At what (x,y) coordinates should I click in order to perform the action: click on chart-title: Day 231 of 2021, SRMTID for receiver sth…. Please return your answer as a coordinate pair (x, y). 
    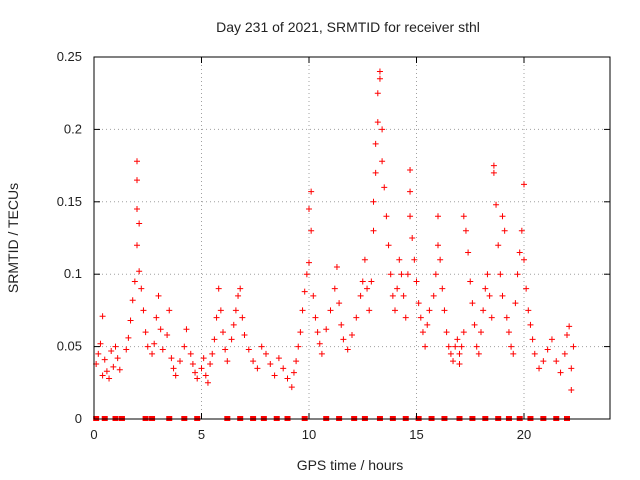
    Looking at the image, I should click on (348, 27).